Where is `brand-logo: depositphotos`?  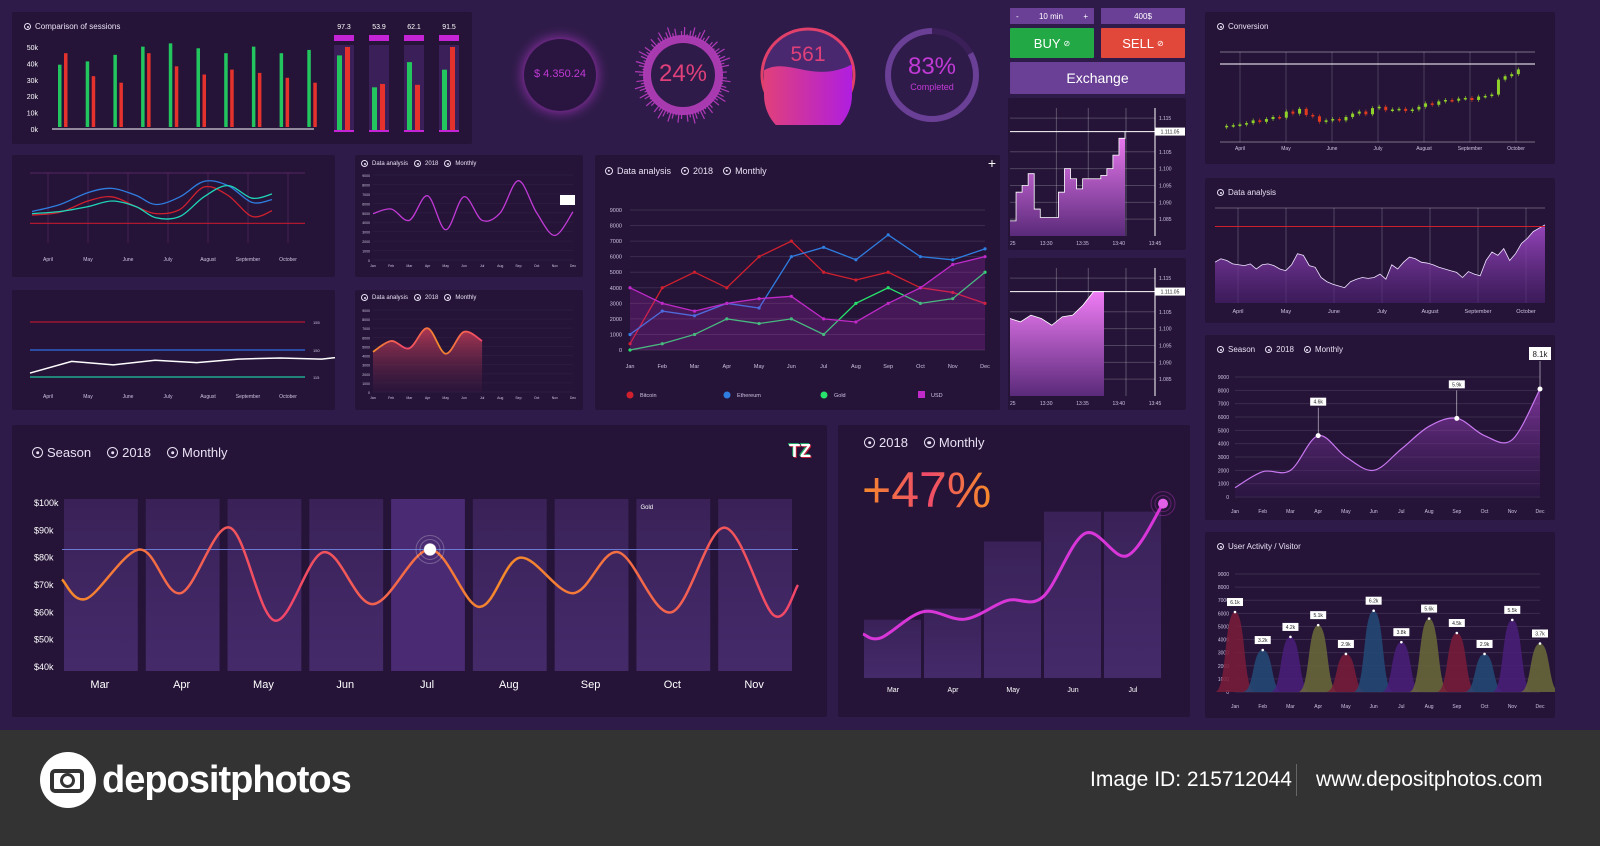 brand-logo: depositphotos is located at coordinates (196, 780).